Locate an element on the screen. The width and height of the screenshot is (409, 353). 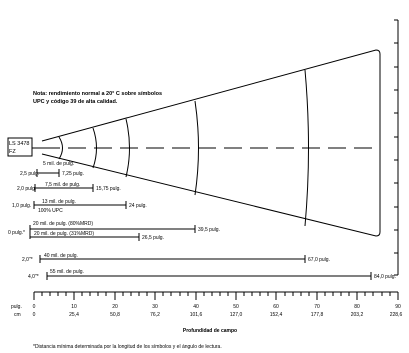
tick-in-60: 60 is located at coordinates (276, 307).